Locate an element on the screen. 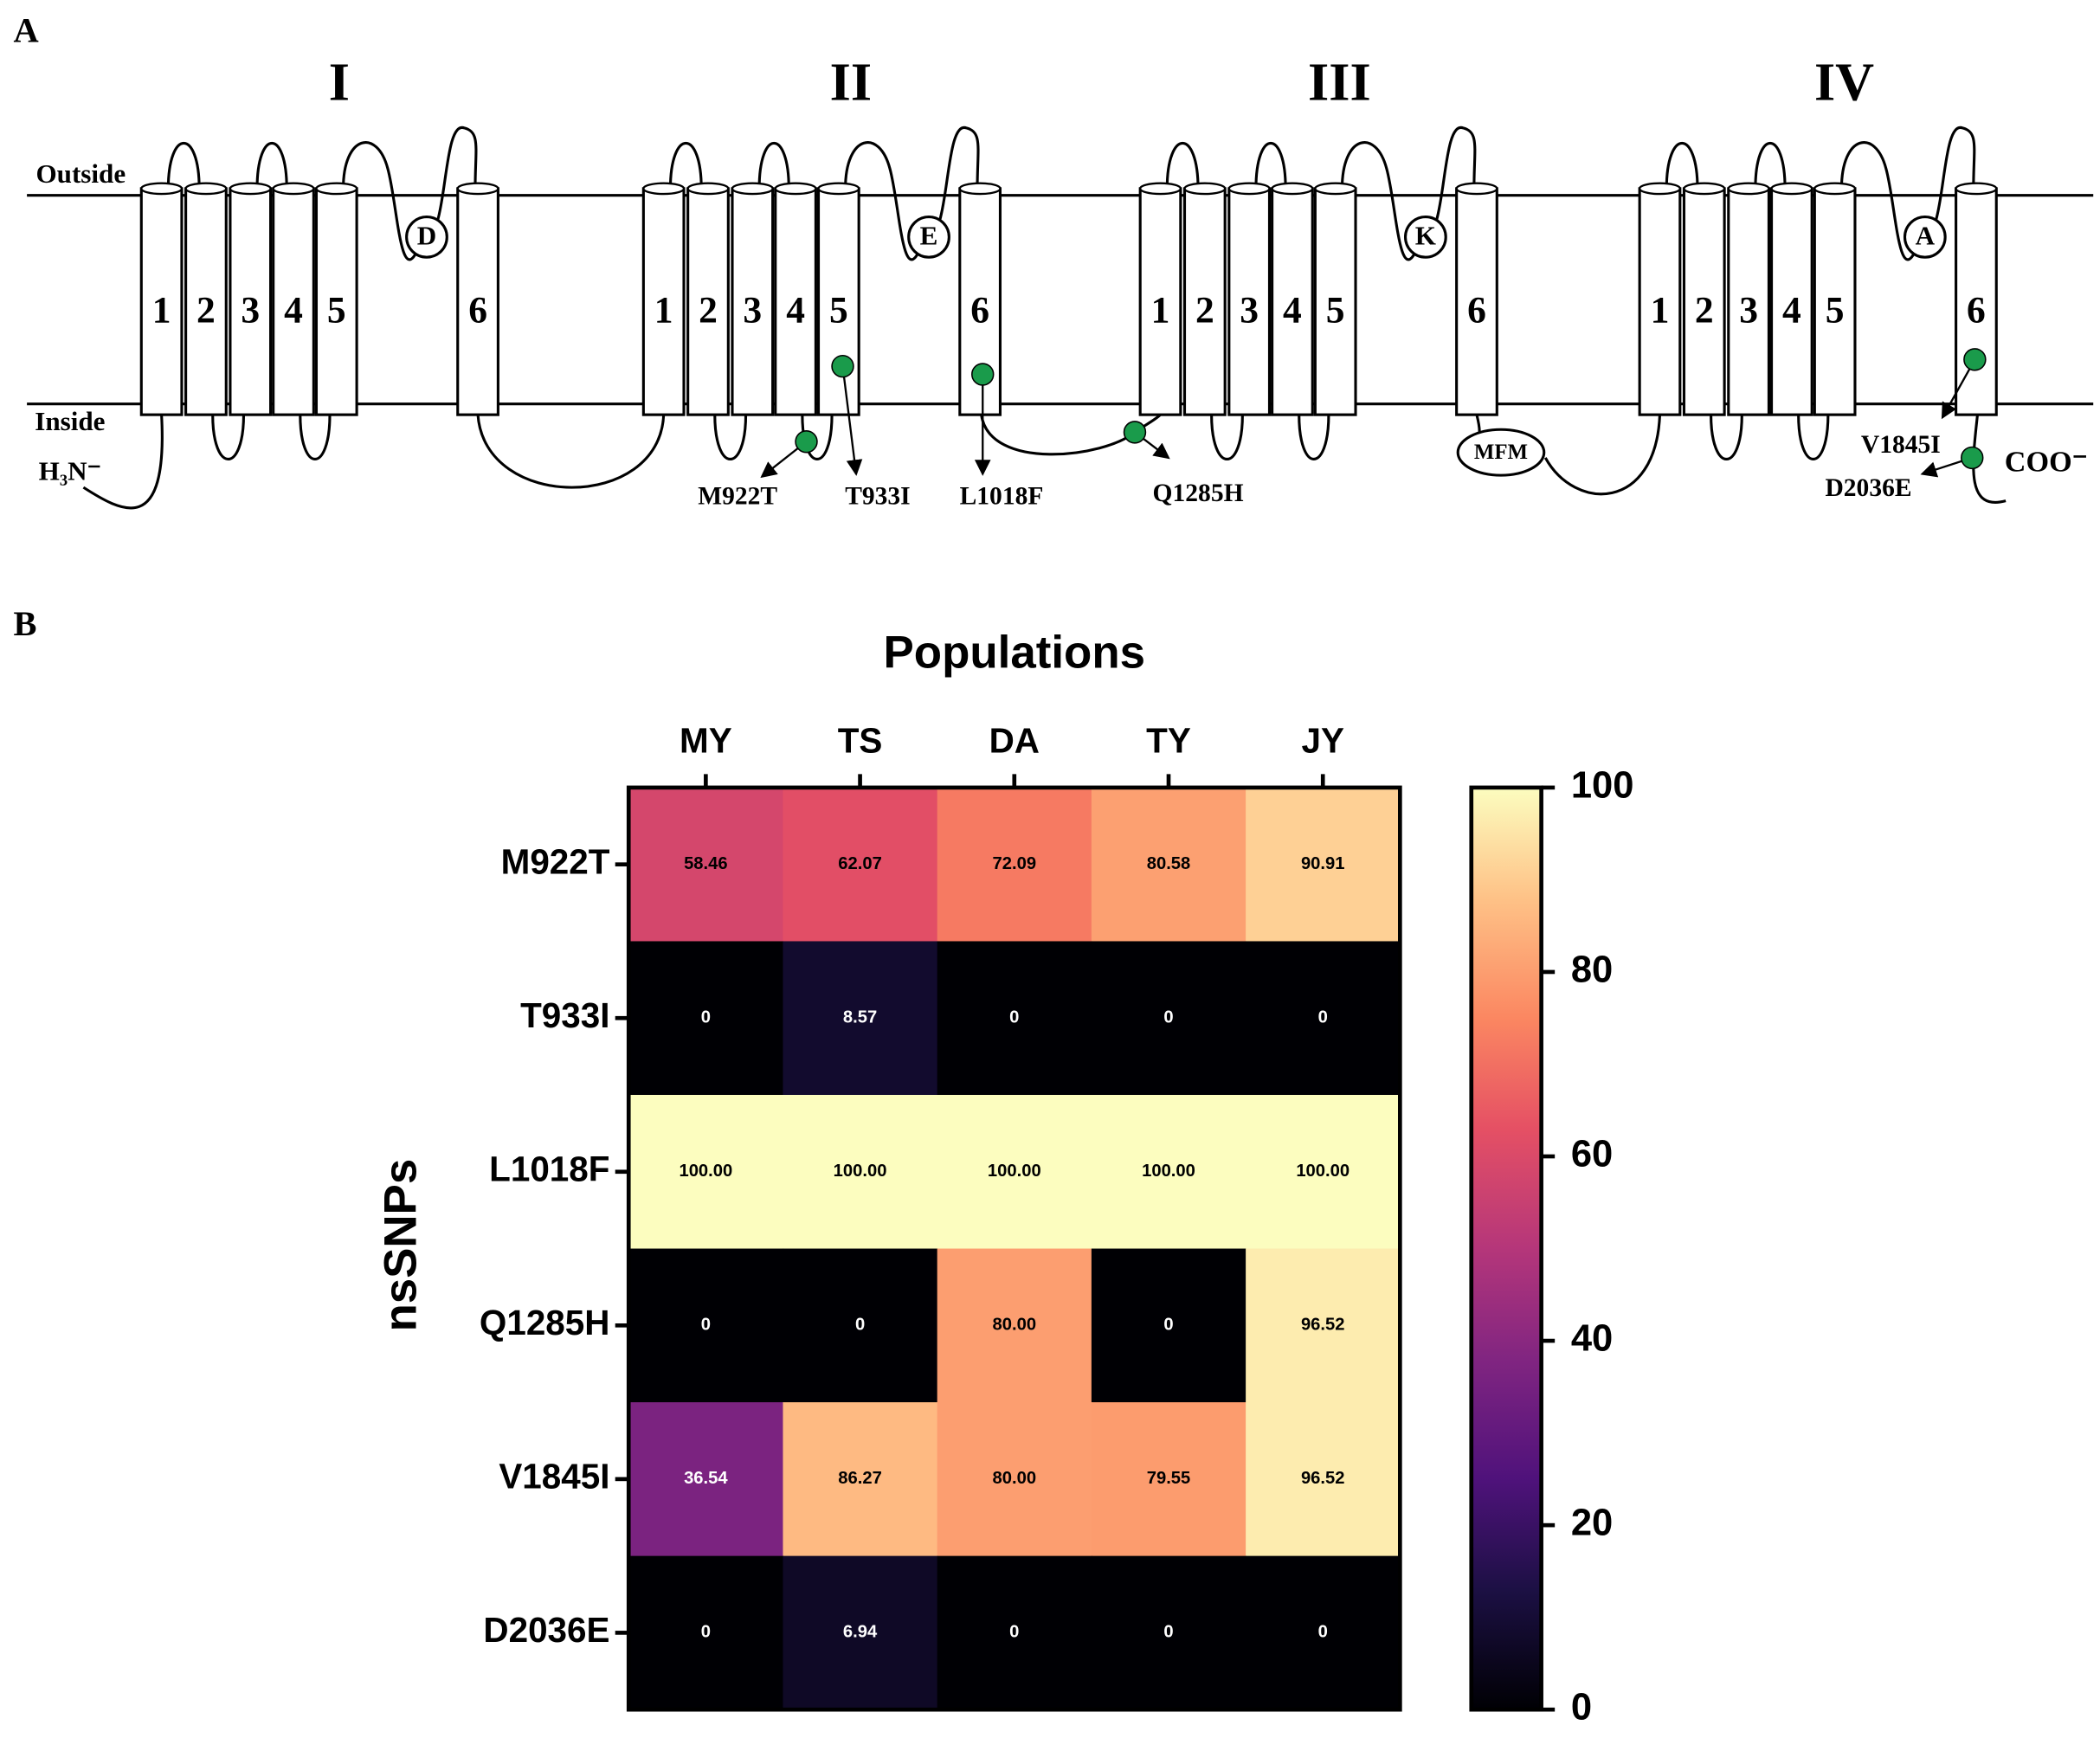 The height and width of the screenshot is (1738, 2100). colorbar-tick-label: 0 is located at coordinates (1581, 1707).